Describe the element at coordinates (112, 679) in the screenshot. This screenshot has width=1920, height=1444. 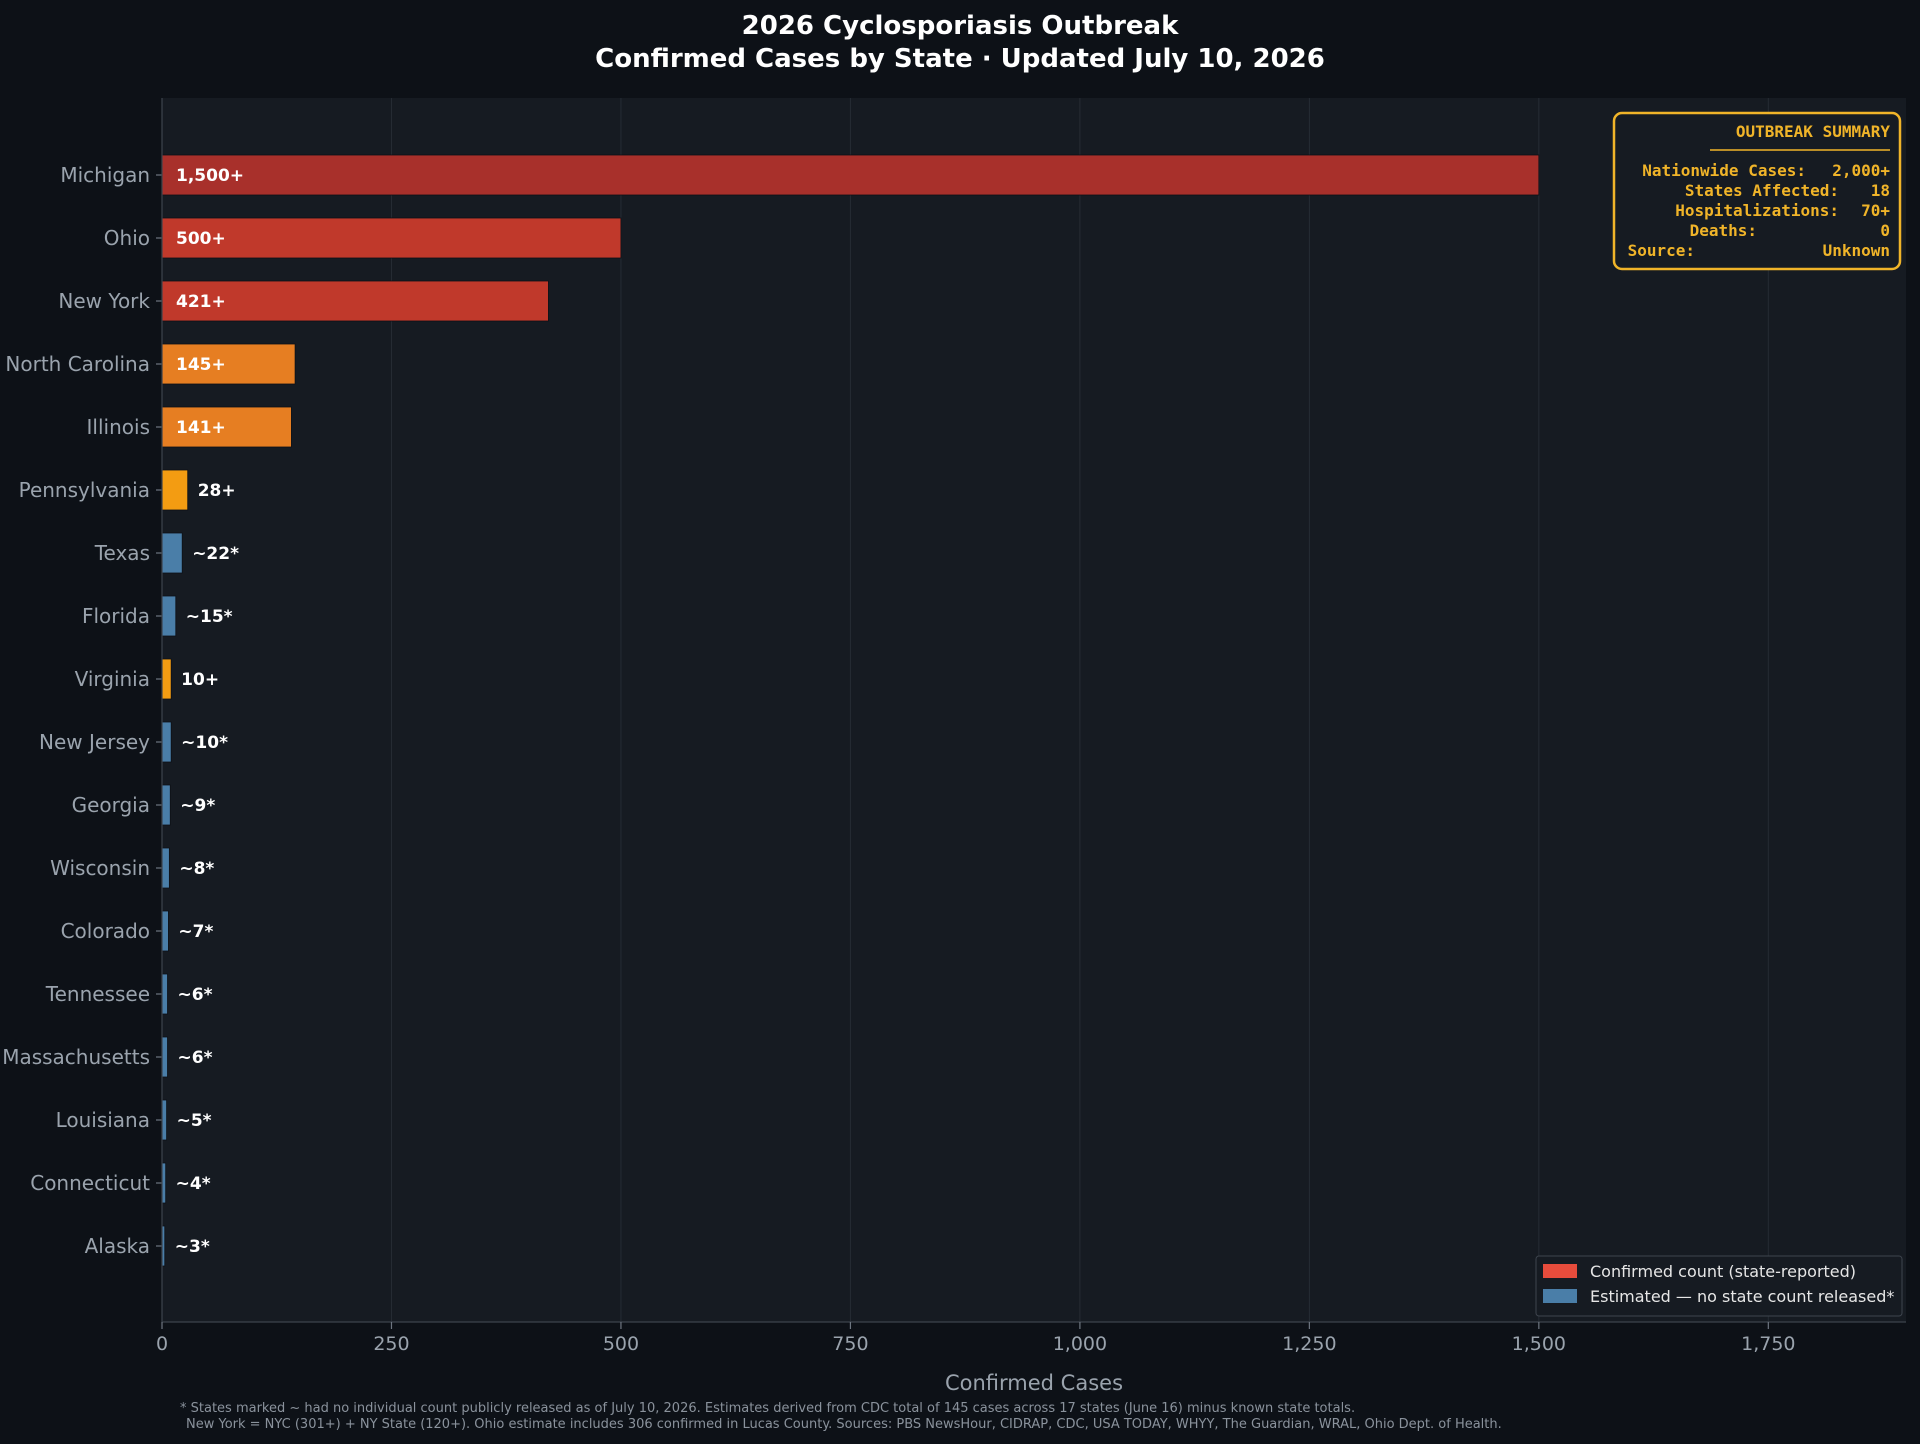
I see `category-label: Virginia` at that location.